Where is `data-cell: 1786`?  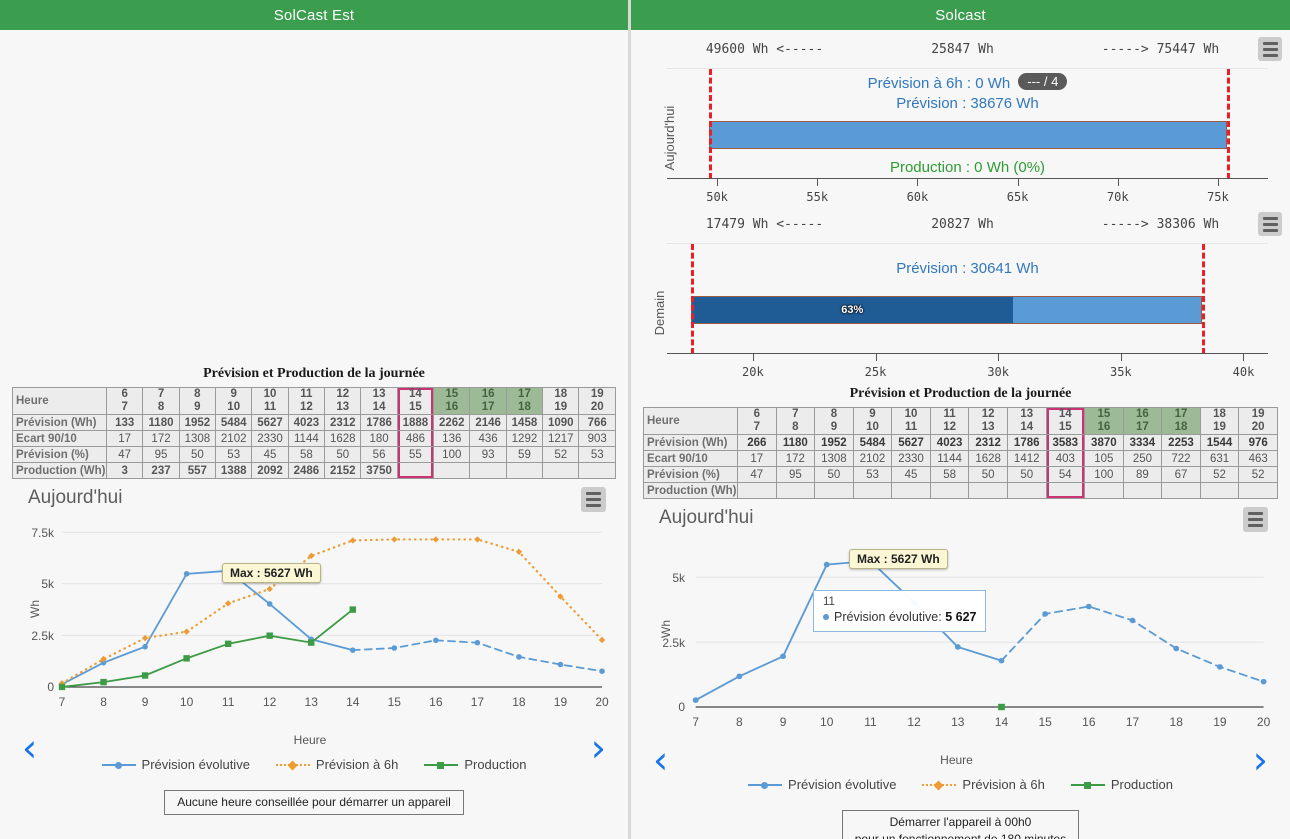 data-cell: 1786 is located at coordinates (379, 423).